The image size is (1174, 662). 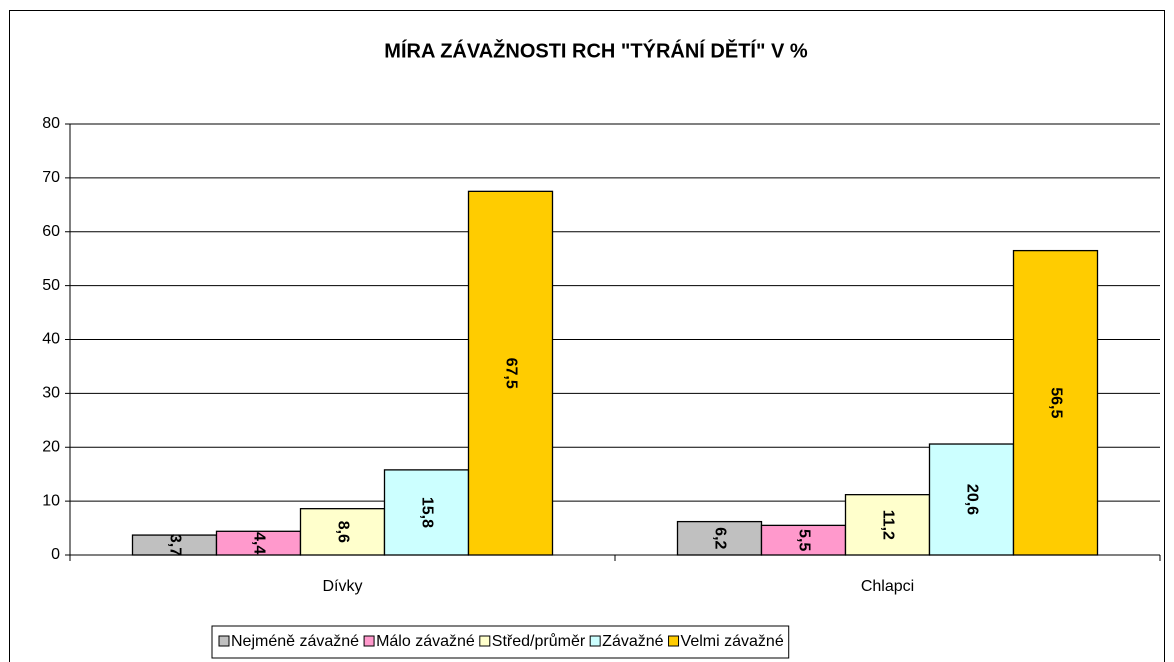 I want to click on data-label: 8,6, so click(x=342, y=532).